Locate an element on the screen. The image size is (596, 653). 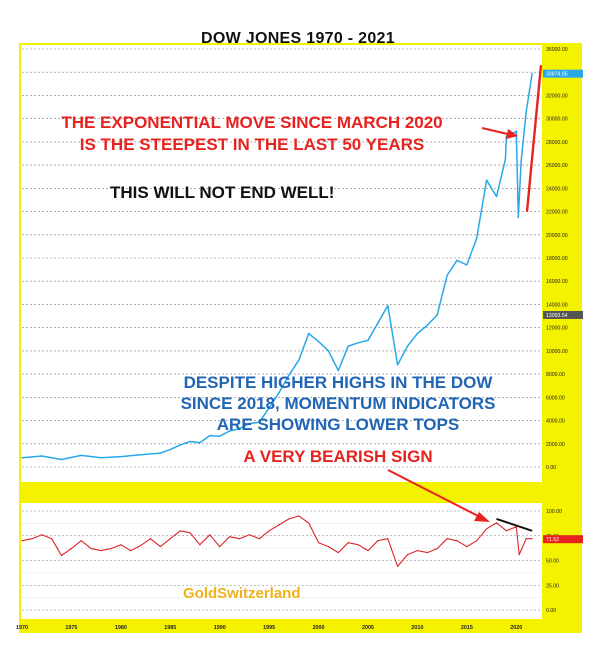
price-tick-label: 20000.00 is located at coordinates (557, 236).